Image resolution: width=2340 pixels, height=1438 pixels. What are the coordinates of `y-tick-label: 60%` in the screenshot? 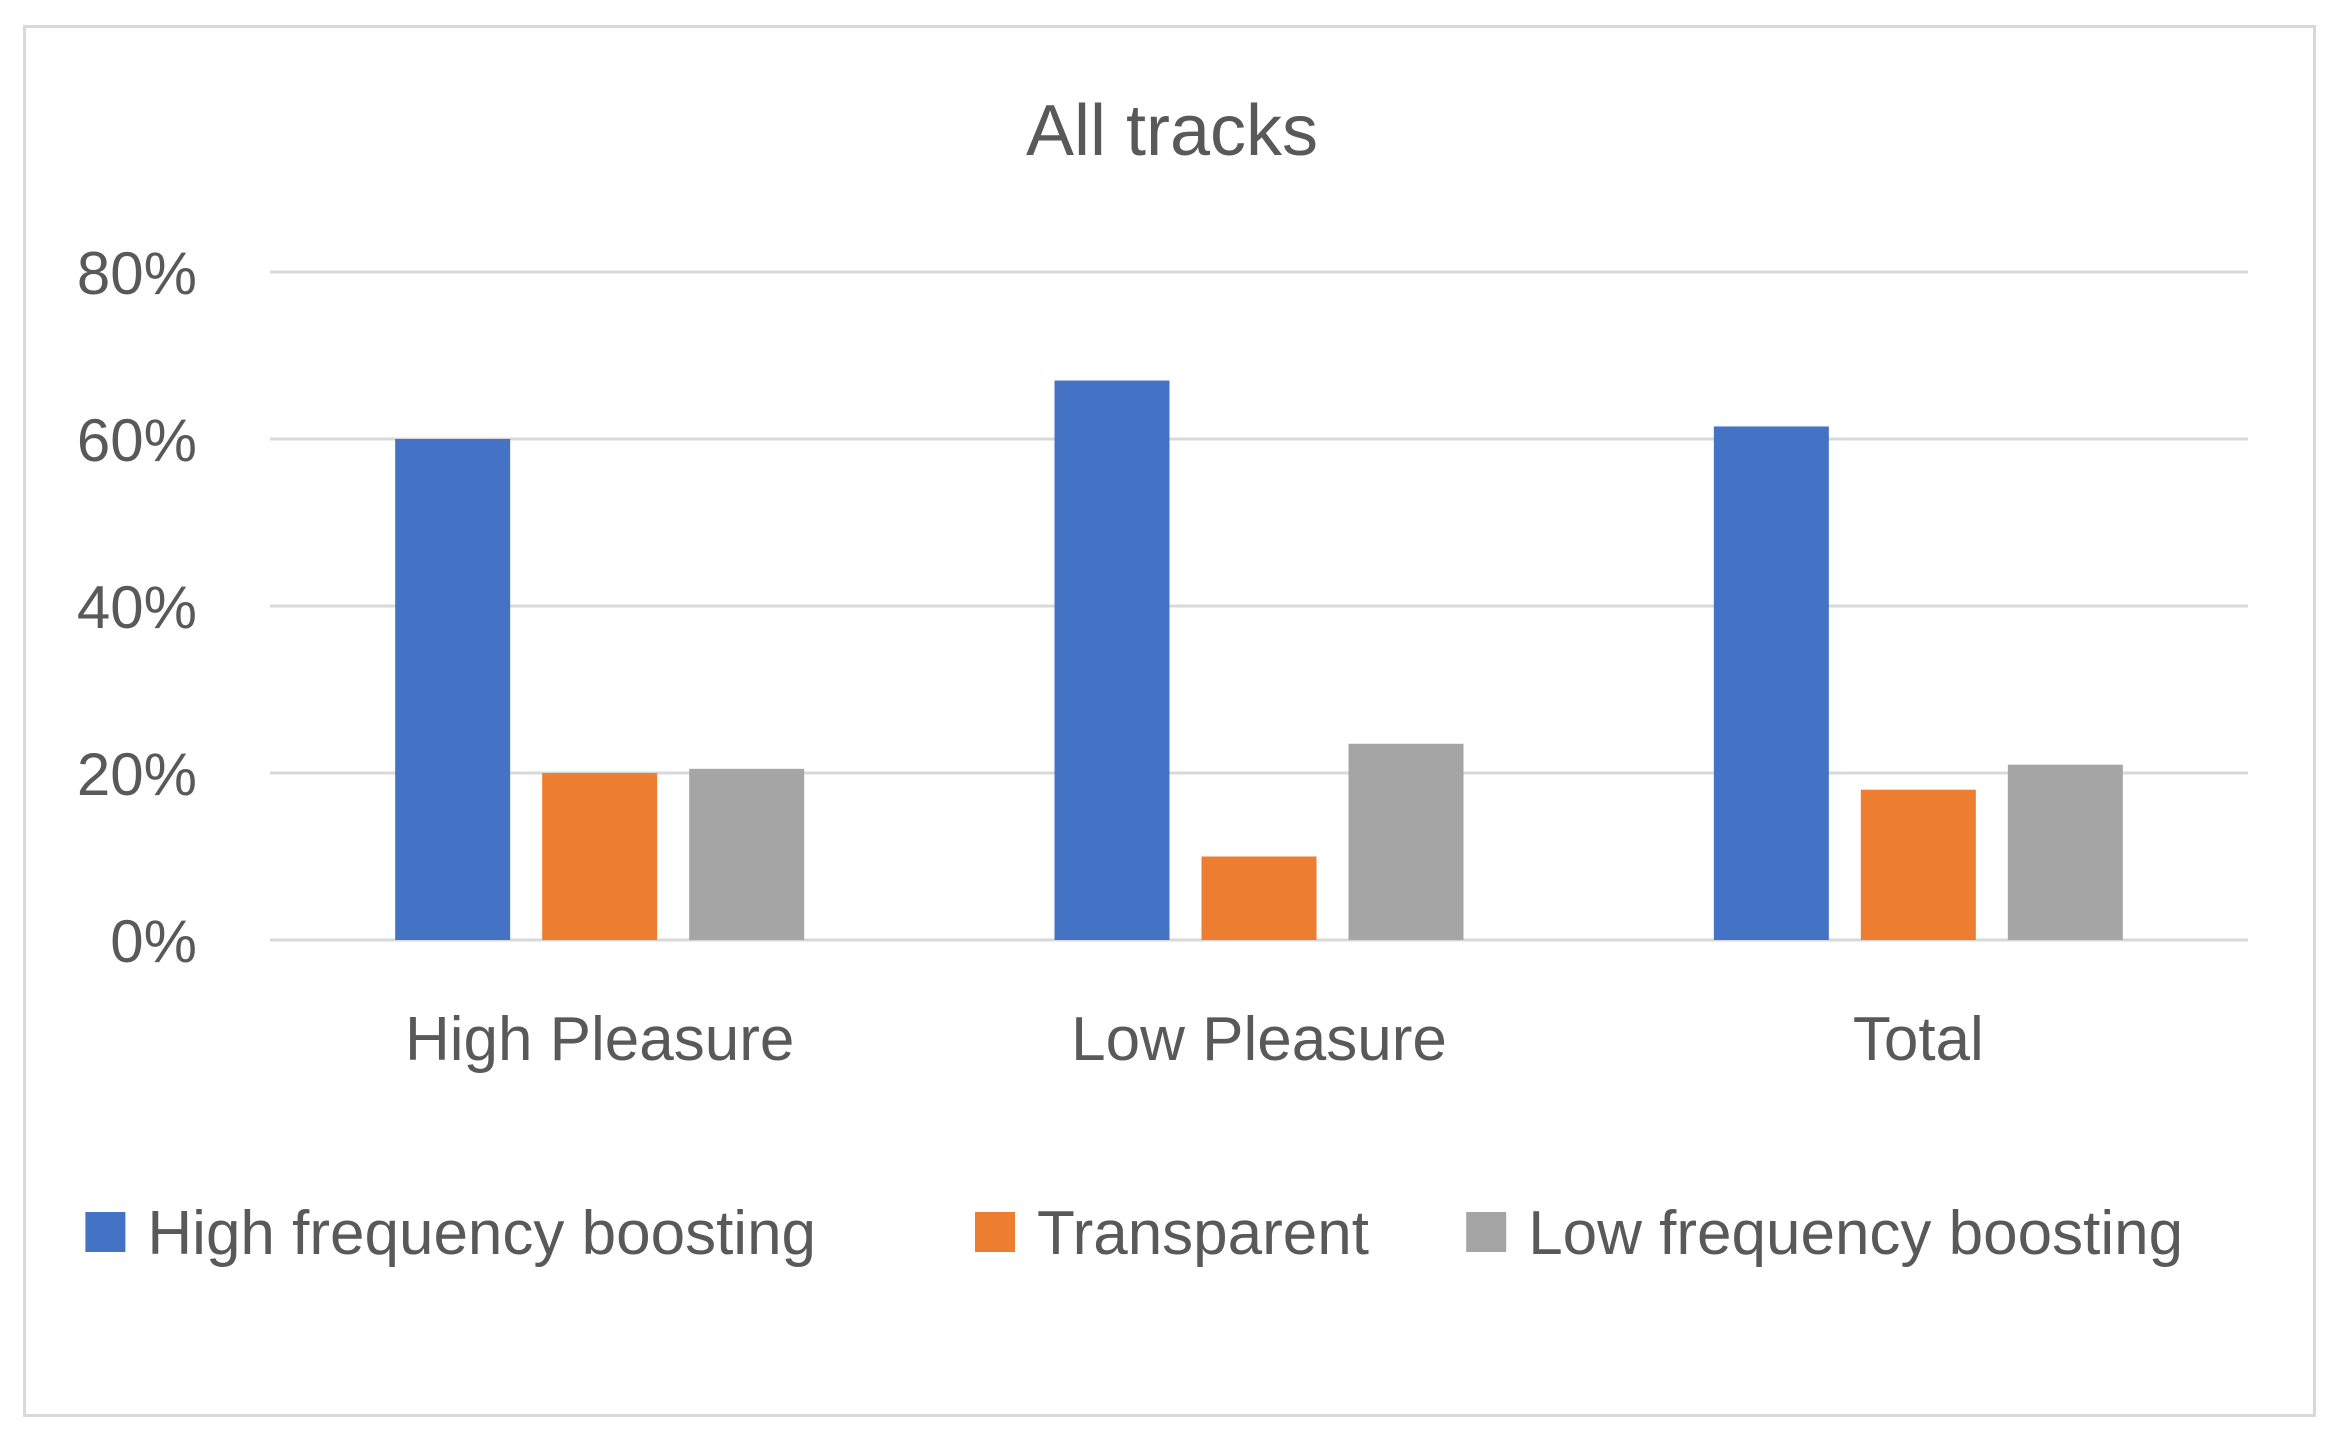 It's located at (137, 440).